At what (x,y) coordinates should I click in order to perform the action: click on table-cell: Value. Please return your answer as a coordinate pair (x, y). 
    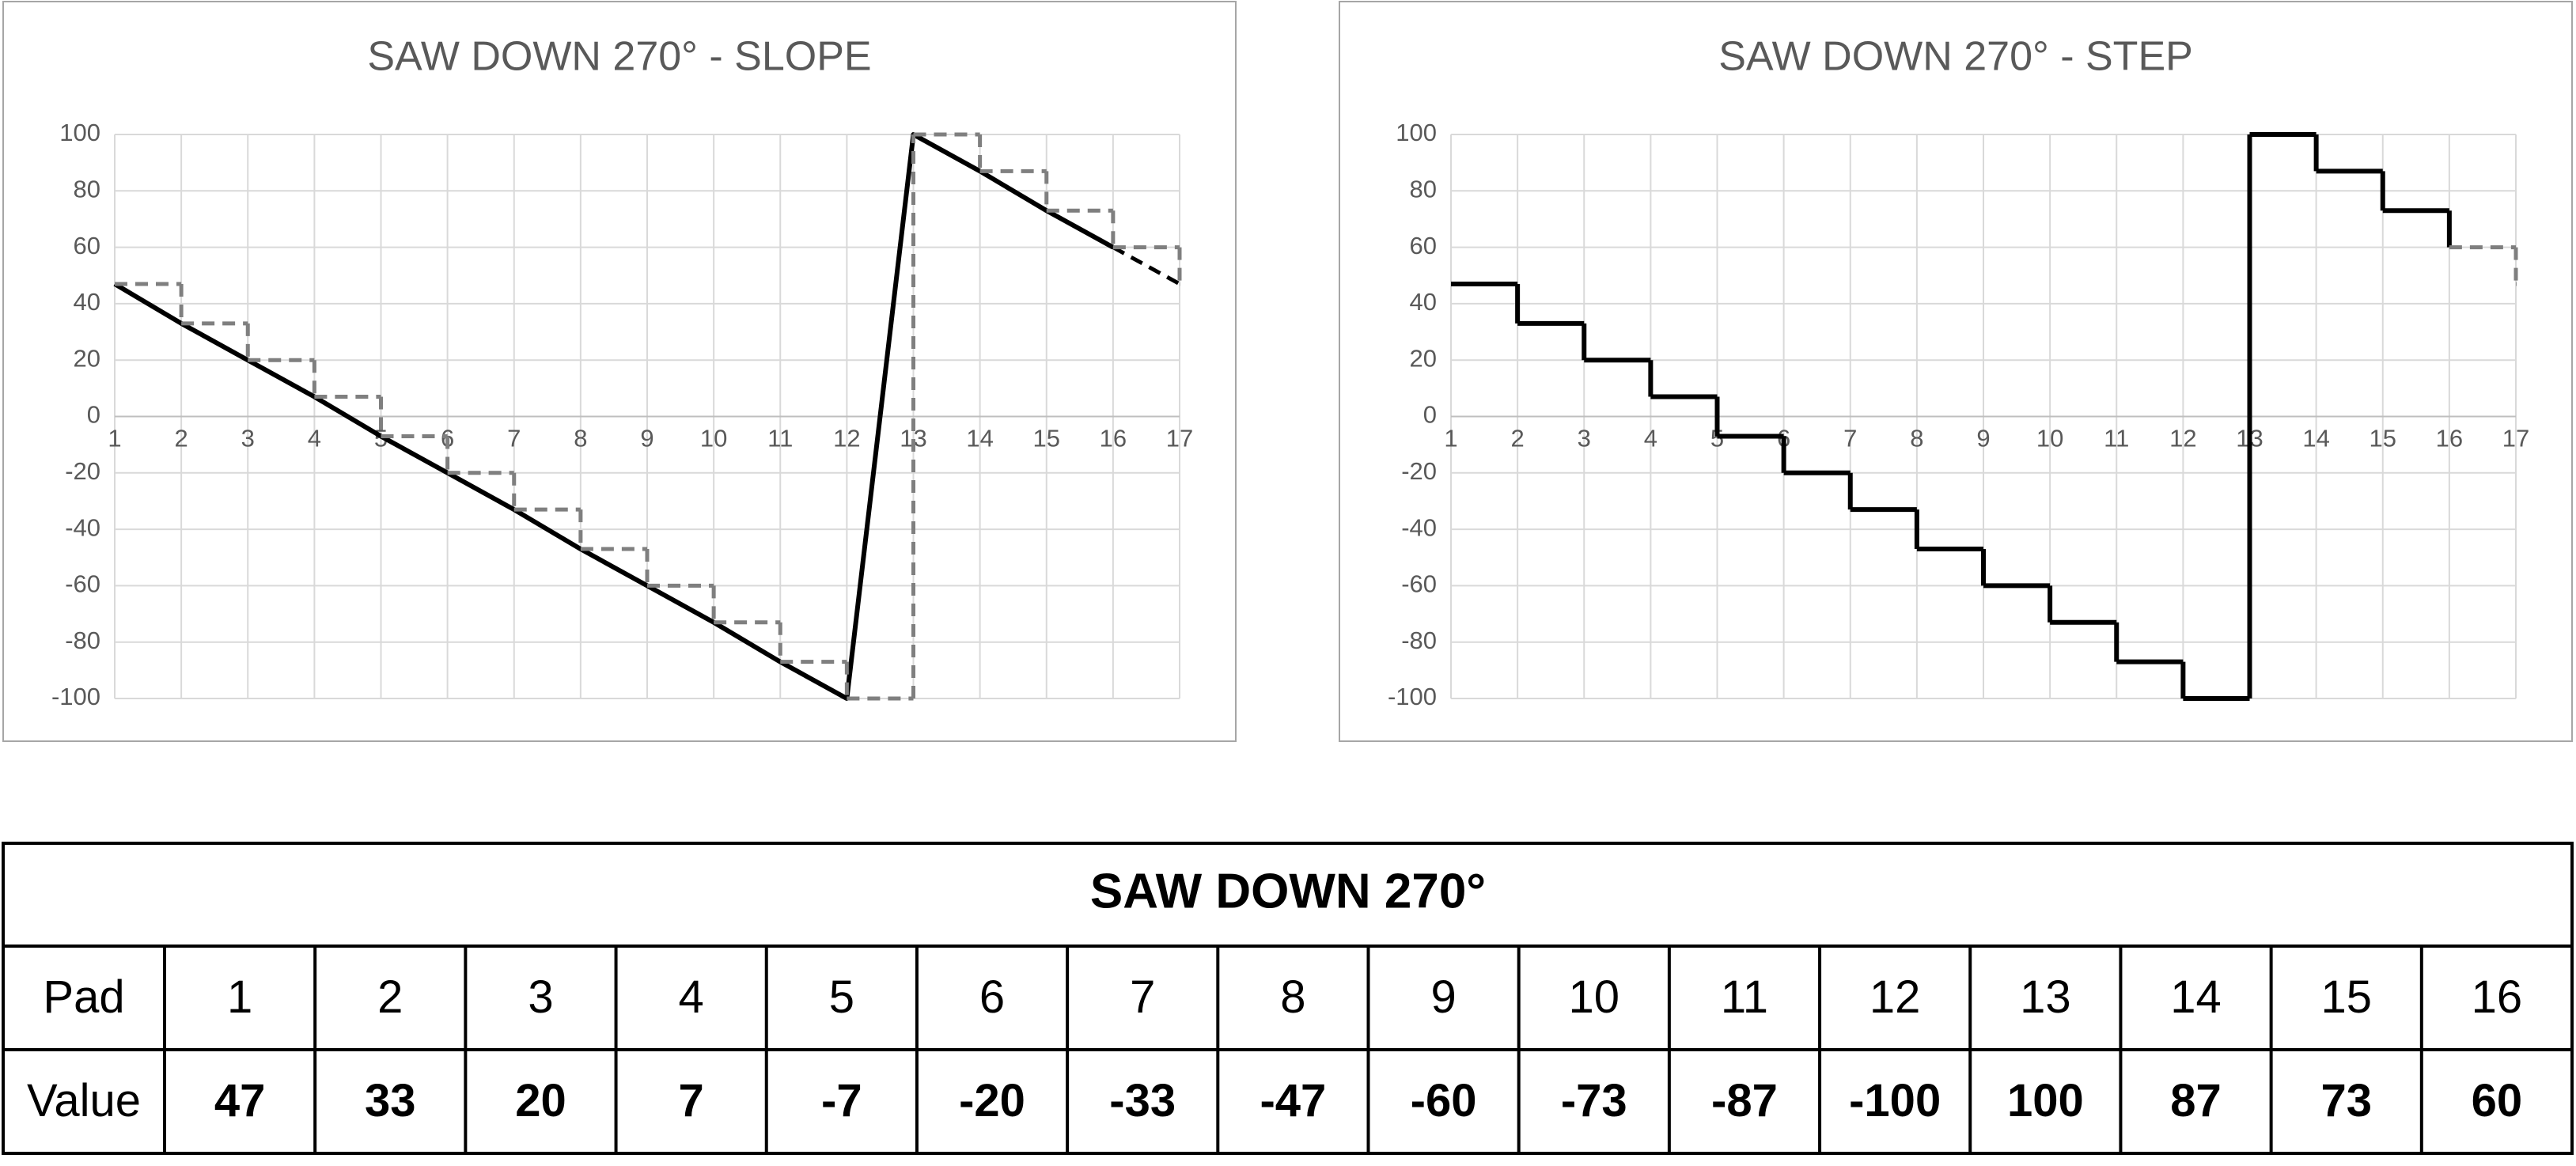
    Looking at the image, I should click on (84, 1100).